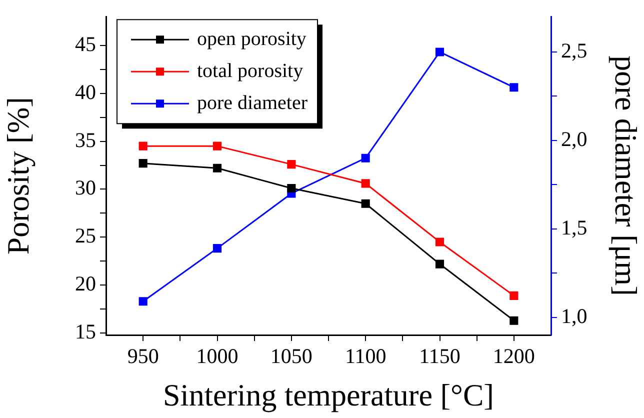 The image size is (644, 418). Describe the element at coordinates (574, 227) in the screenshot. I see `y2-tick-label: 1,5` at that location.